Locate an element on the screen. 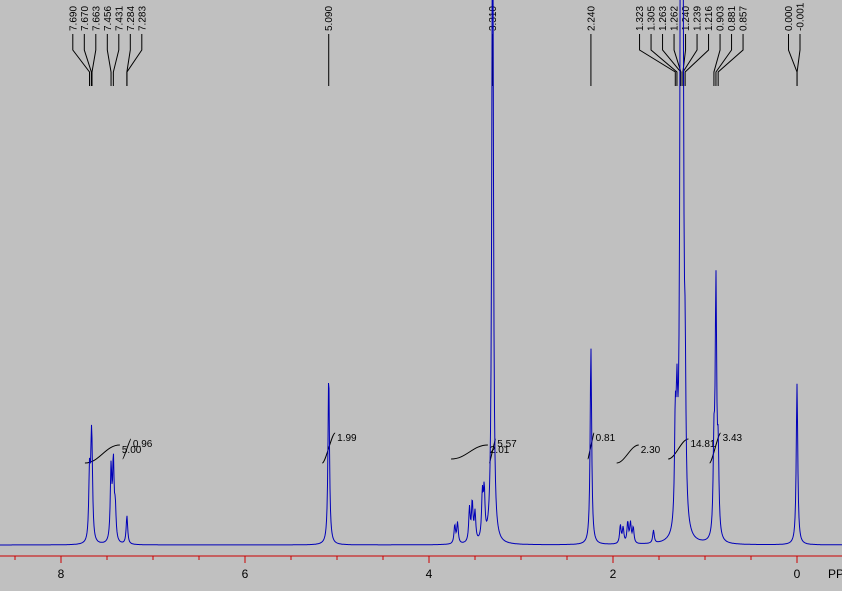  integral: 2.30 is located at coordinates (638, 454).